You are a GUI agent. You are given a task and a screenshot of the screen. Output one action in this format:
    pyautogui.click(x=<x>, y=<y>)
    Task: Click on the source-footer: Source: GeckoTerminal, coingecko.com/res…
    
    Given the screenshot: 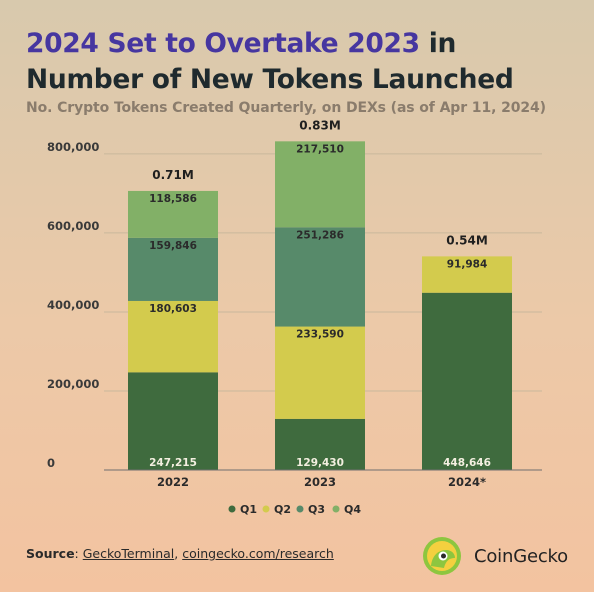 What is the action you would take?
    pyautogui.click(x=180, y=553)
    